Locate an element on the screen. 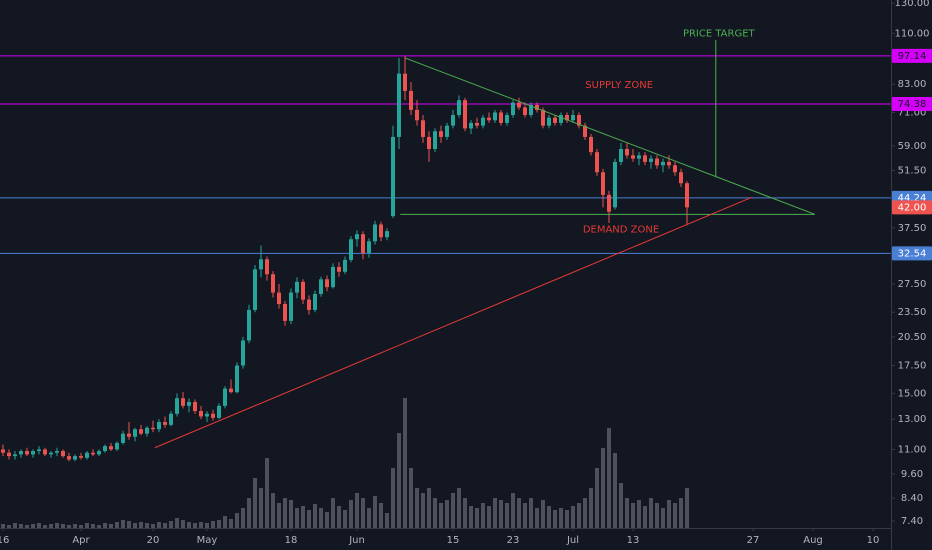 This screenshot has width=932, height=550. y-tick-label: 8.40 is located at coordinates (912, 498).